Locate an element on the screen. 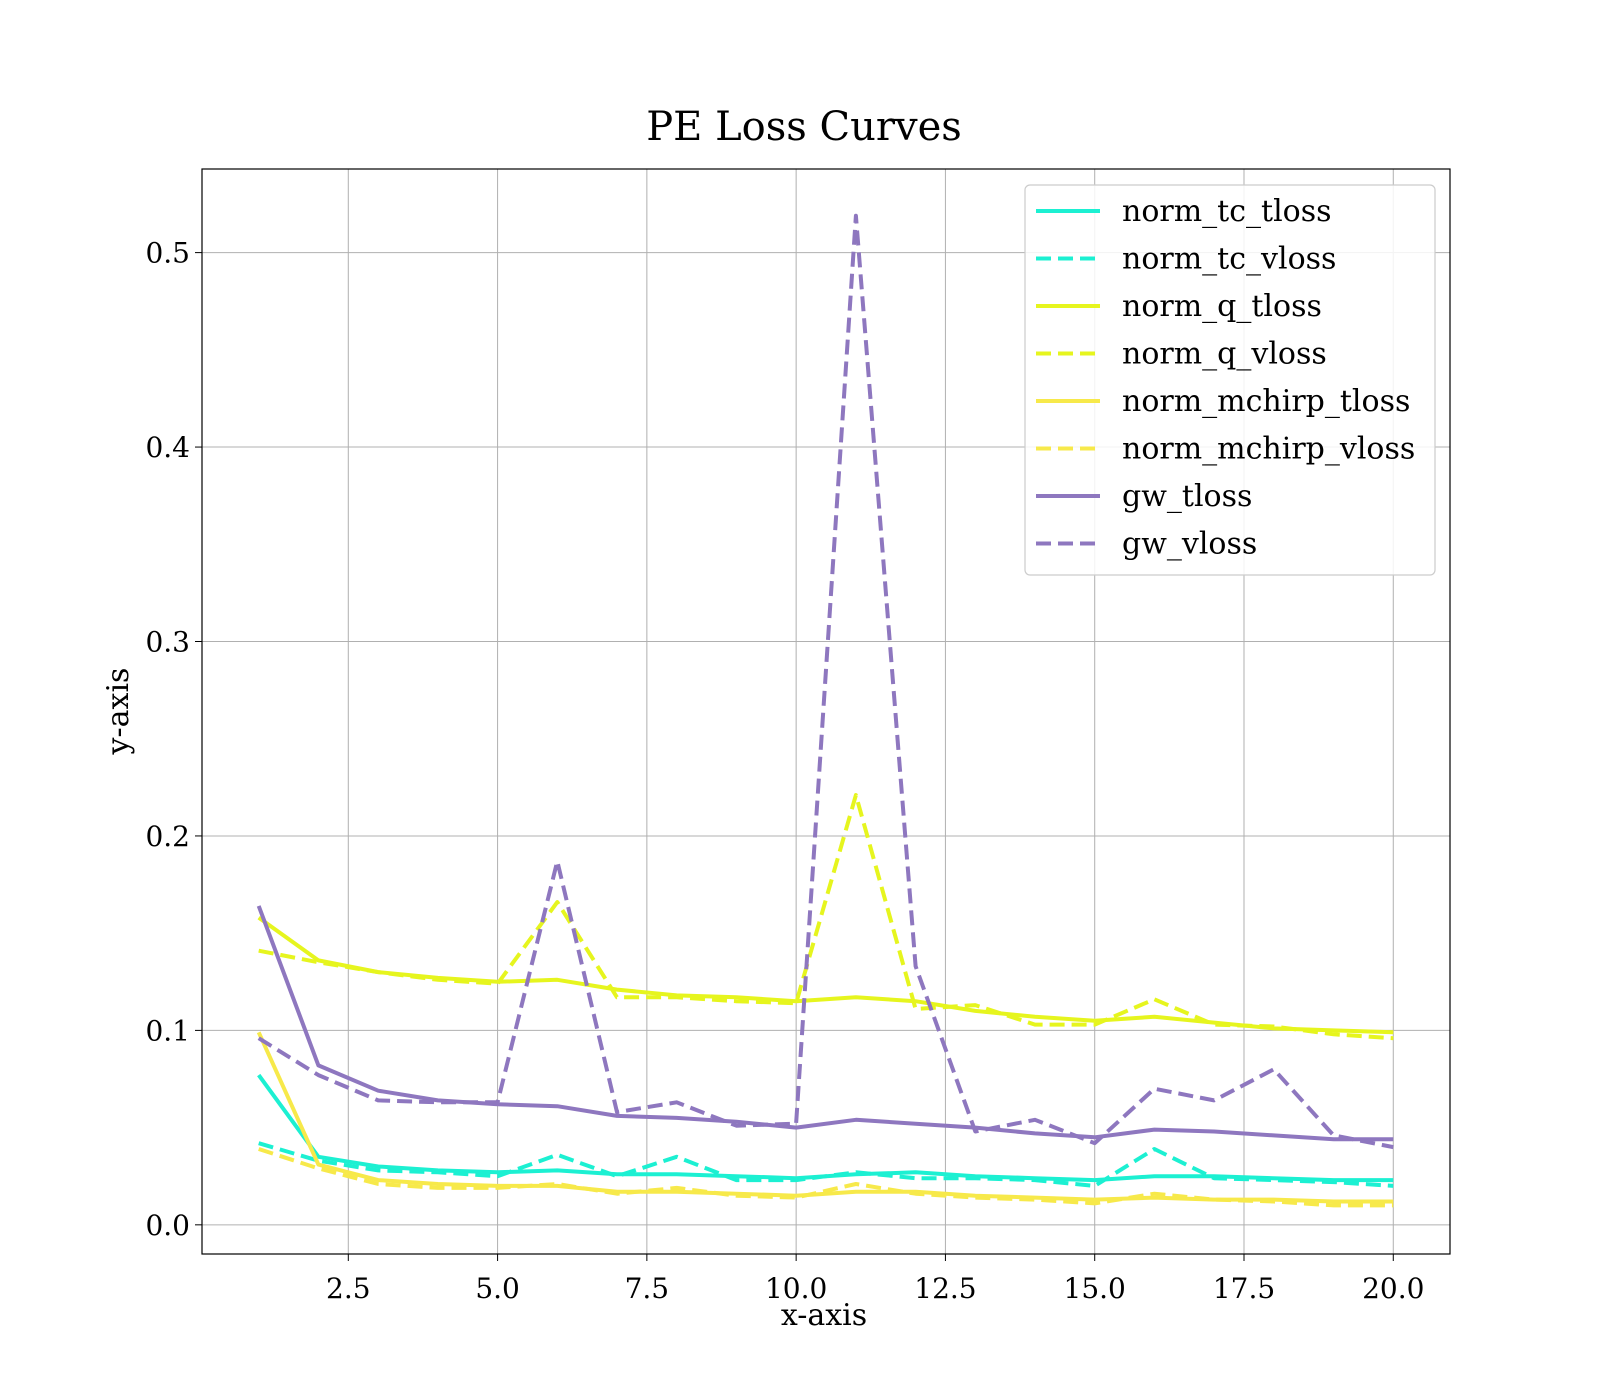 The height and width of the screenshot is (1400, 1600). series-line-norm-tc-tloss is located at coordinates (825, 1128).